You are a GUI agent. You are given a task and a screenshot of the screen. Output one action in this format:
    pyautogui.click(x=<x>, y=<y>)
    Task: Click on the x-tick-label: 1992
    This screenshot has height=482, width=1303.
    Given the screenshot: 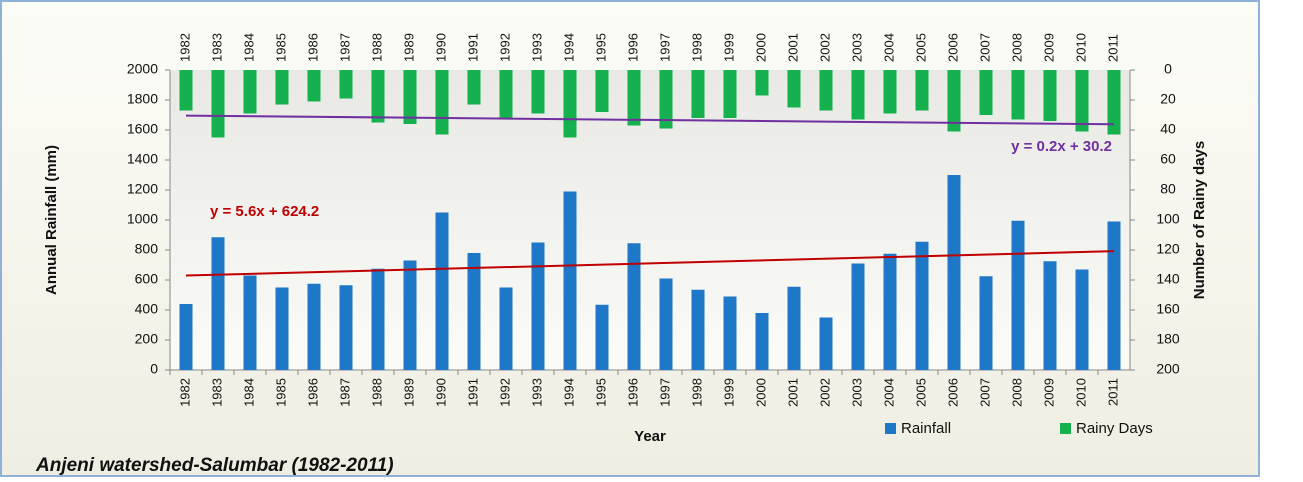 What is the action you would take?
    pyautogui.click(x=504, y=392)
    